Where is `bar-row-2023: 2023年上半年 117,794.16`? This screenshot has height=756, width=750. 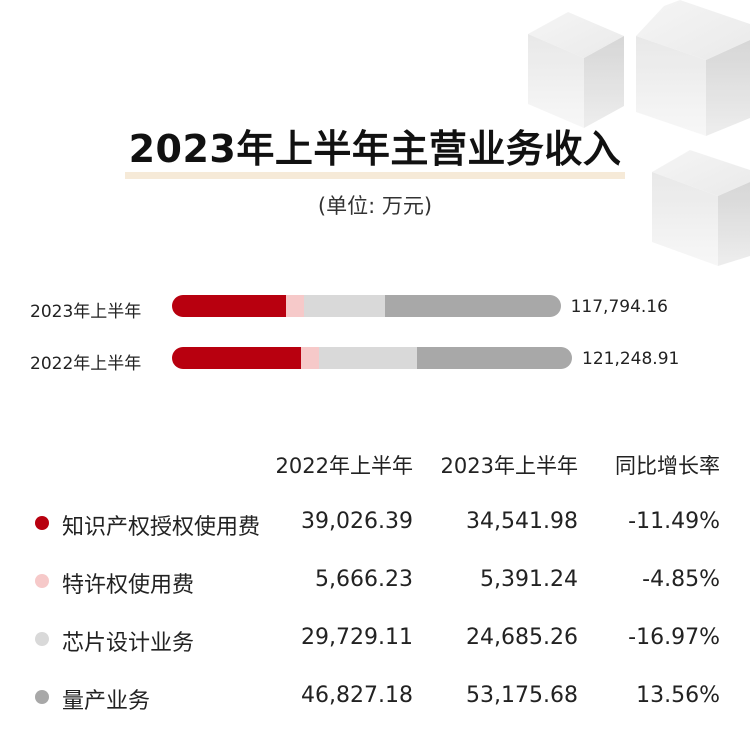
bar-row-2023: 2023年上半年 117,794.16 is located at coordinates (375, 308).